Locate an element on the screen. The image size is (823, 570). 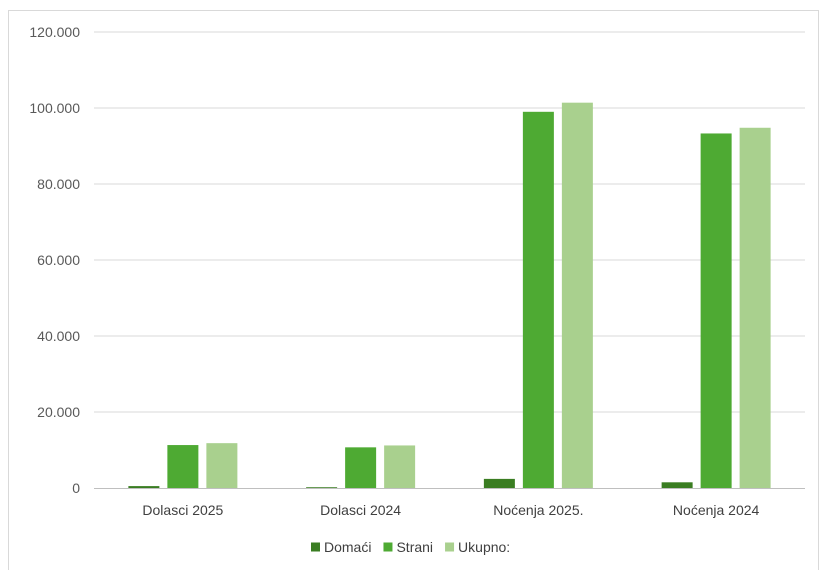
y-axis-tick-labels: 0 20.000 40.000 60.000 80.000 100.000 120.000 is located at coordinates (54, 260).